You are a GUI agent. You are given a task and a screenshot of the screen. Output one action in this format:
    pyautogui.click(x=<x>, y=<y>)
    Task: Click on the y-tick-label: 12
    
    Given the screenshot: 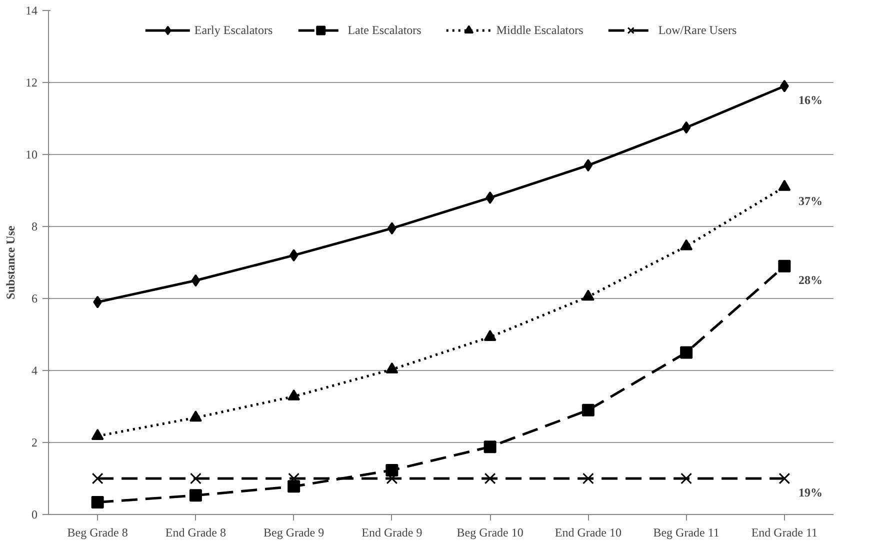 What is the action you would take?
    pyautogui.click(x=32, y=83)
    